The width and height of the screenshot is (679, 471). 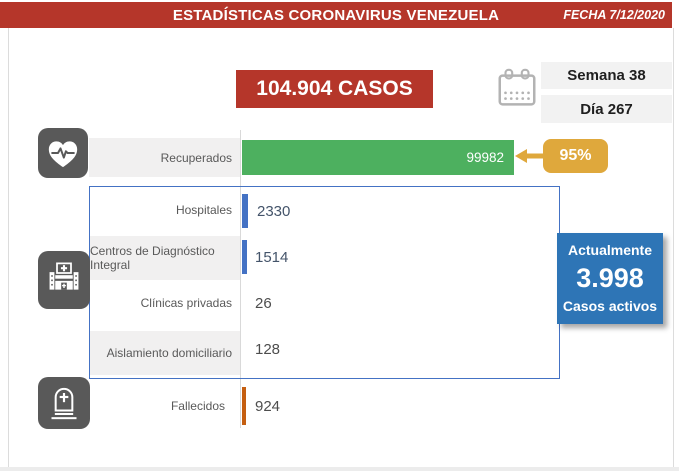 I want to click on active-cases-value: 3.998, so click(x=610, y=277).